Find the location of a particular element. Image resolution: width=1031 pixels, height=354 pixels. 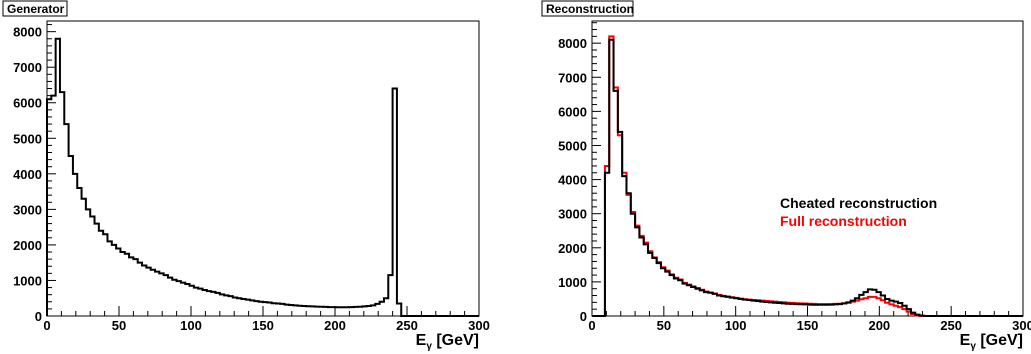

legend-entry: Cheated reconstruction is located at coordinates (858, 203).